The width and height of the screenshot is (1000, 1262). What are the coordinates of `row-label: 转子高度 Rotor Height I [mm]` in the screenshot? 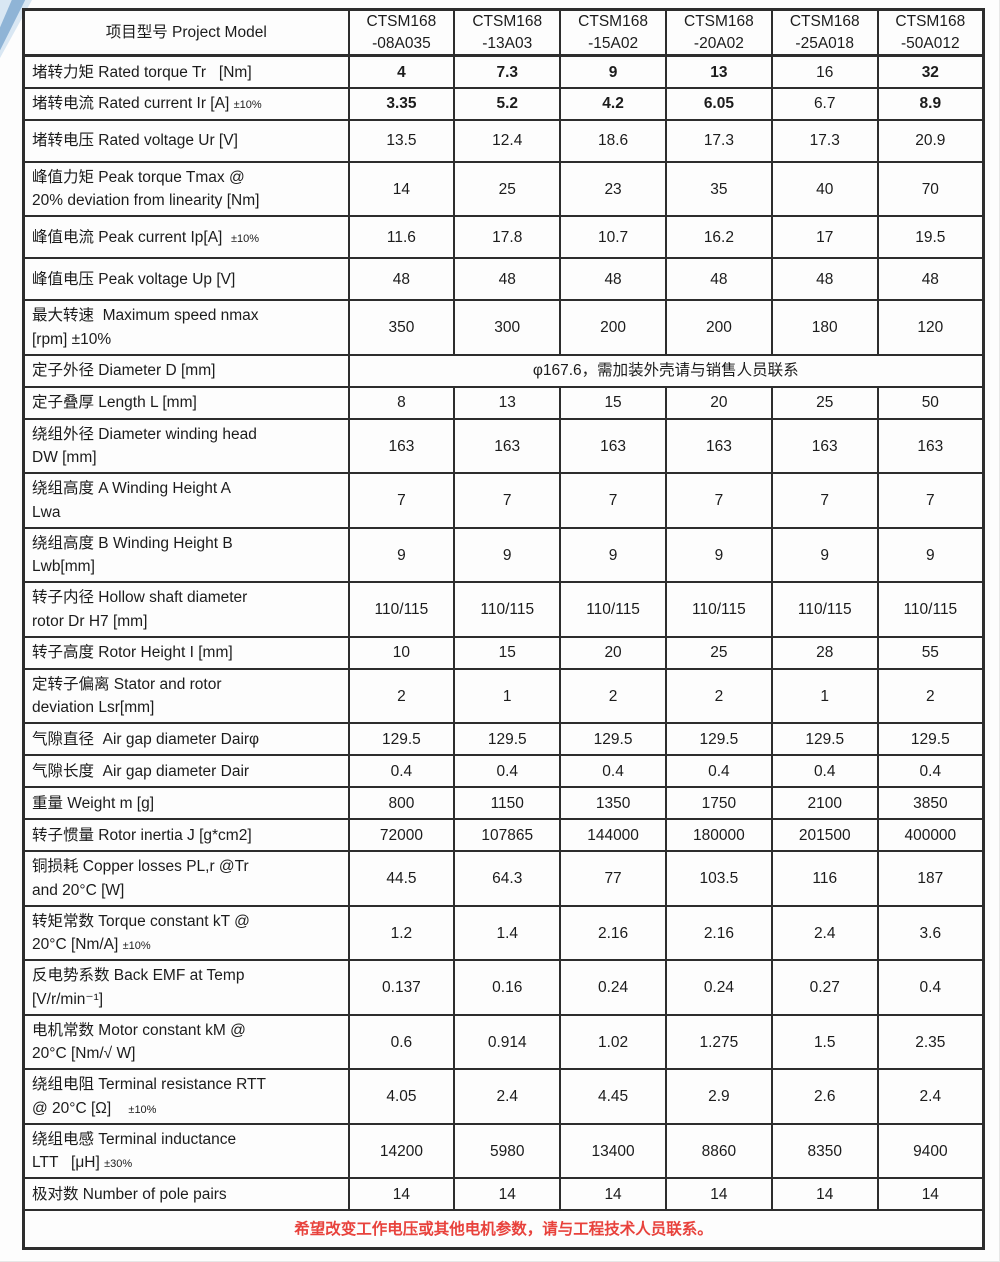 It's located at (186, 652).